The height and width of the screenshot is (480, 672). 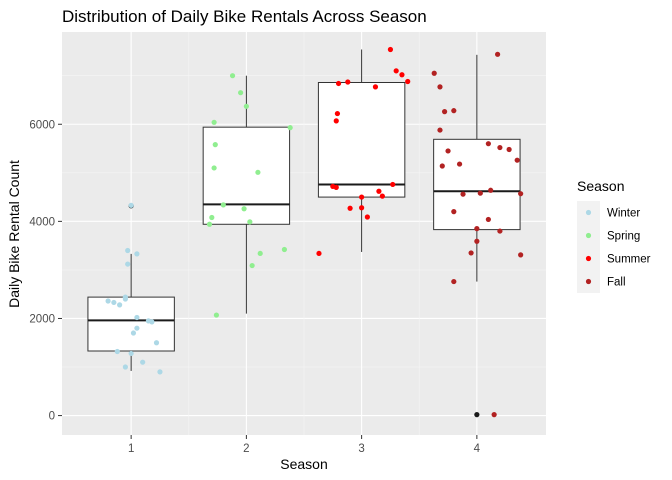 I want to click on legend-title: Season, so click(x=600, y=186).